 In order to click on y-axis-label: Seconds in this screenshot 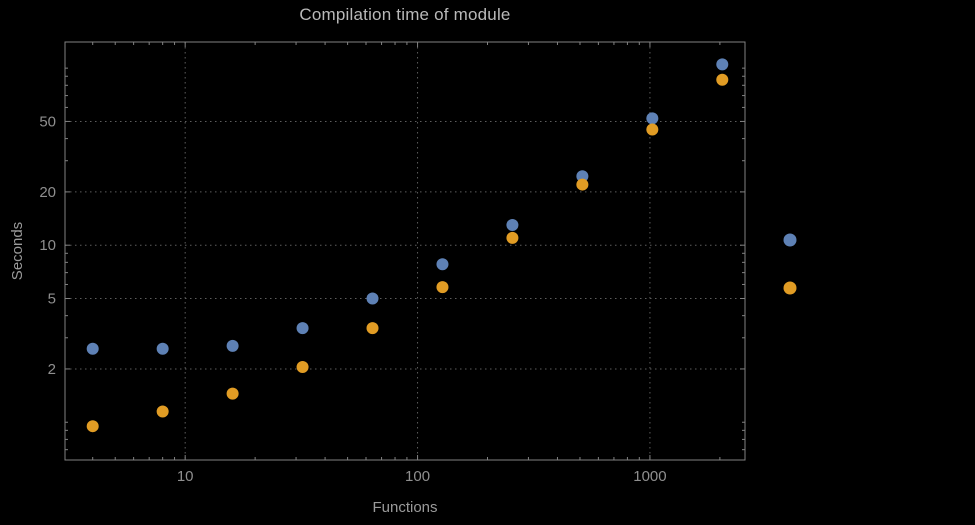, I will do `click(17, 251)`.